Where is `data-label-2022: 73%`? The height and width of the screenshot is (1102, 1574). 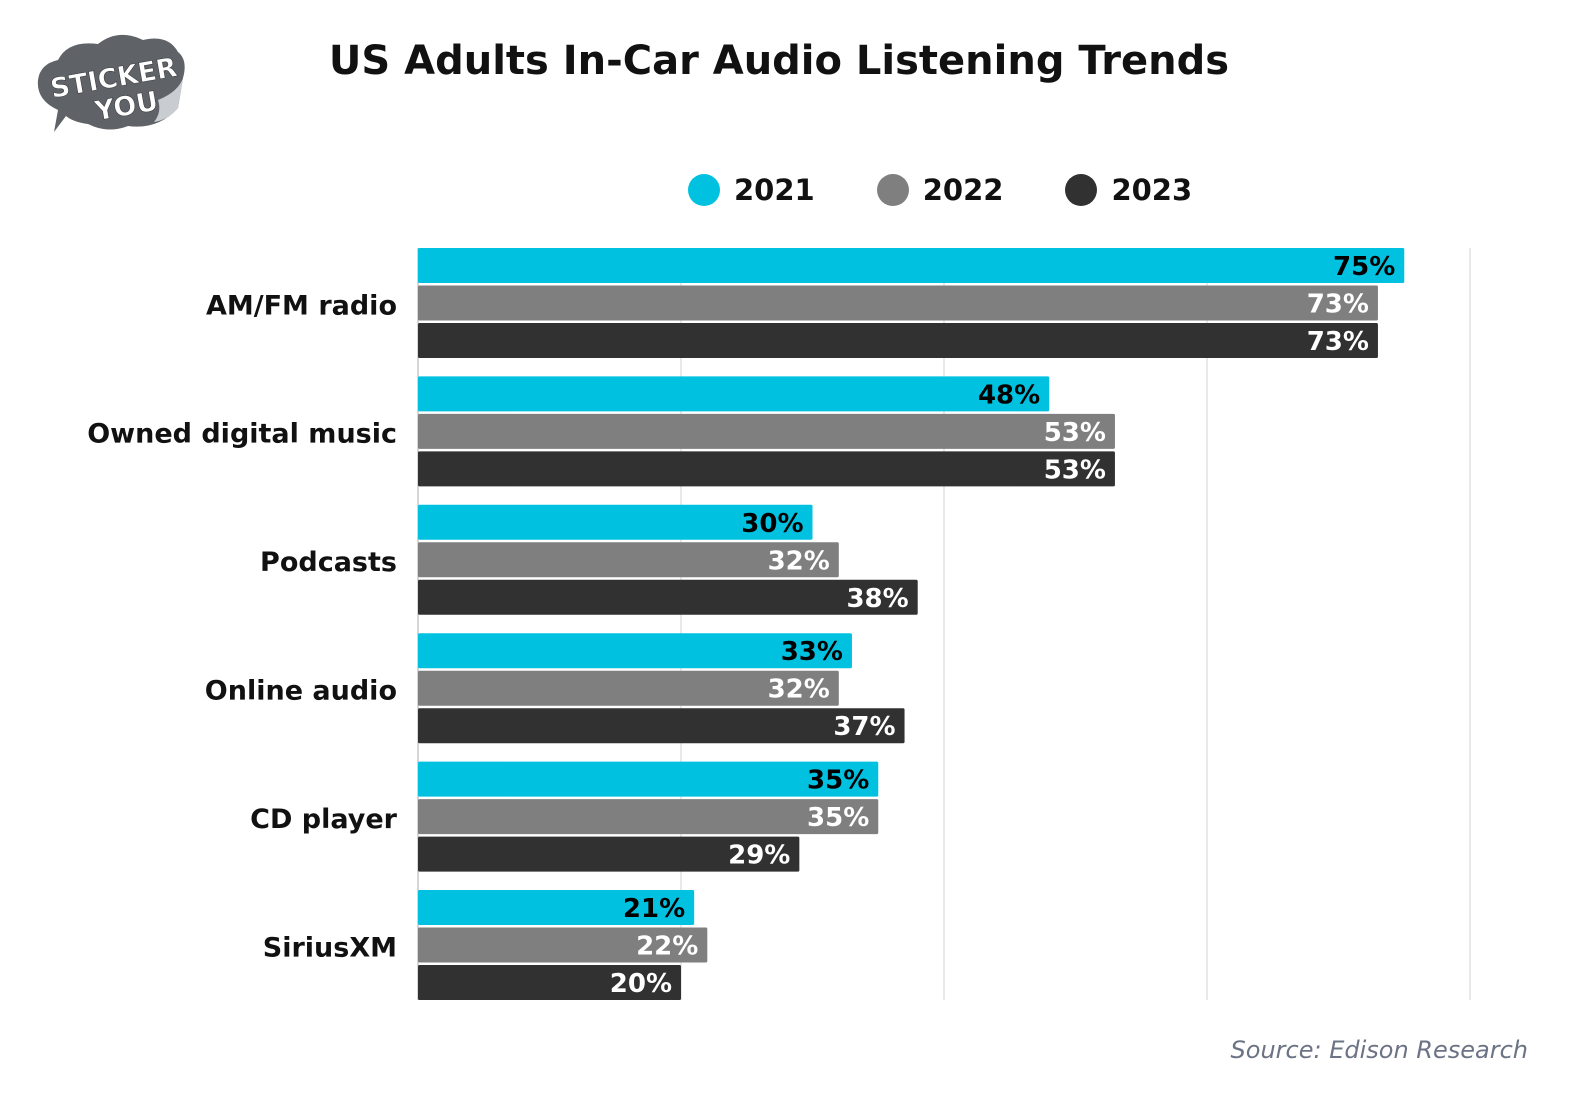
data-label-2022: 73% is located at coordinates (1338, 305).